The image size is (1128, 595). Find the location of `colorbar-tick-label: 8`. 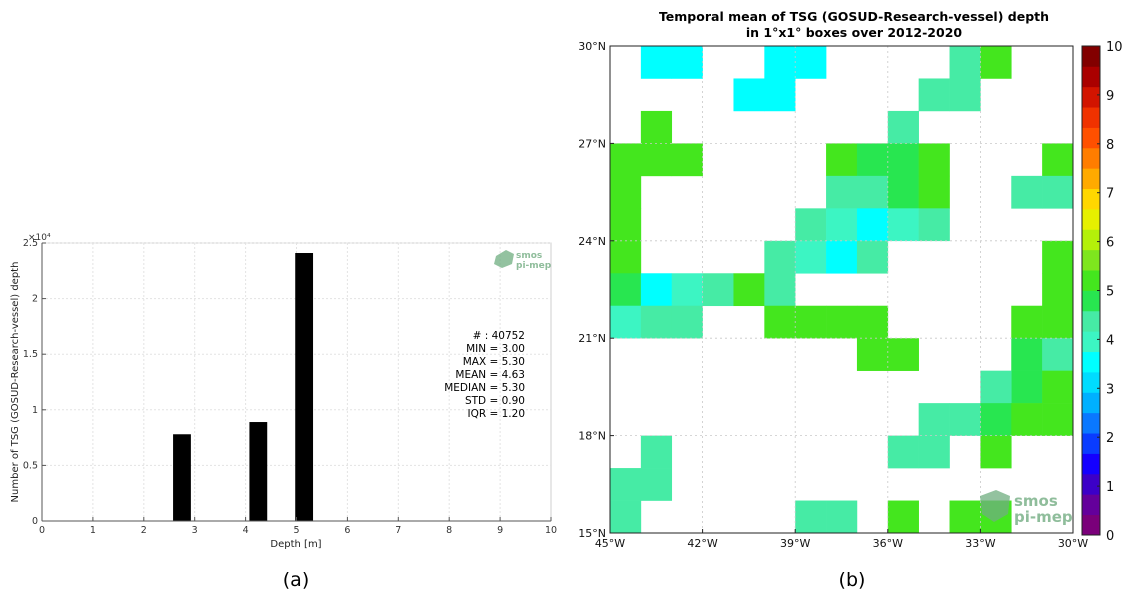

colorbar-tick-label: 8 is located at coordinates (1110, 145).